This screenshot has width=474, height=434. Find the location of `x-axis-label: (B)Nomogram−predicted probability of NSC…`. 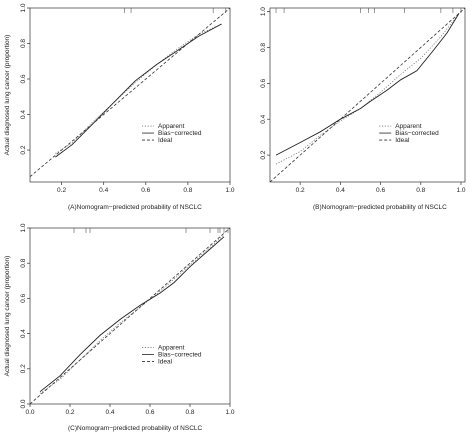

x-axis-label: (B)Nomogram−predicted probability of NSC… is located at coordinates (380, 207).